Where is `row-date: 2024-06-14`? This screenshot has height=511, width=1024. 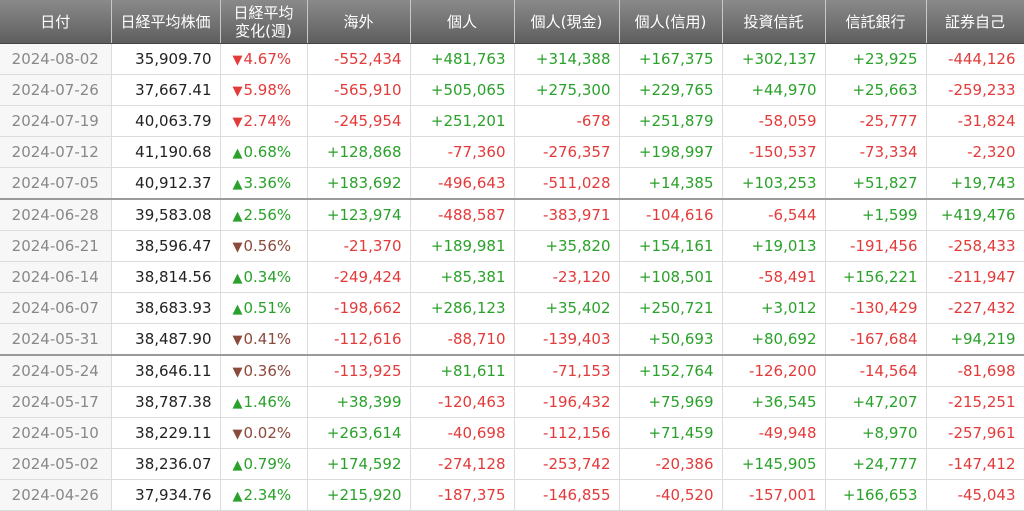 row-date: 2024-06-14 is located at coordinates (56, 277).